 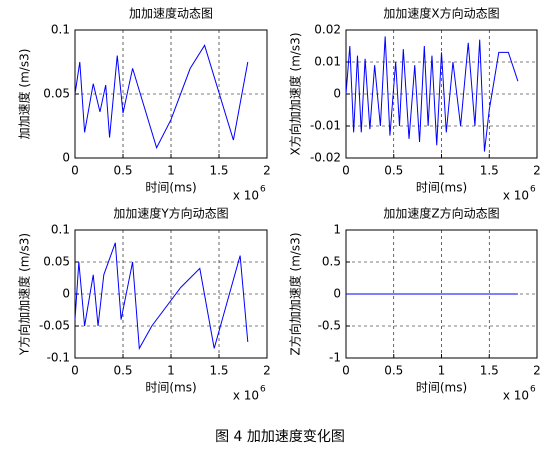 I want to click on axes-frame, so click(x=171, y=294).